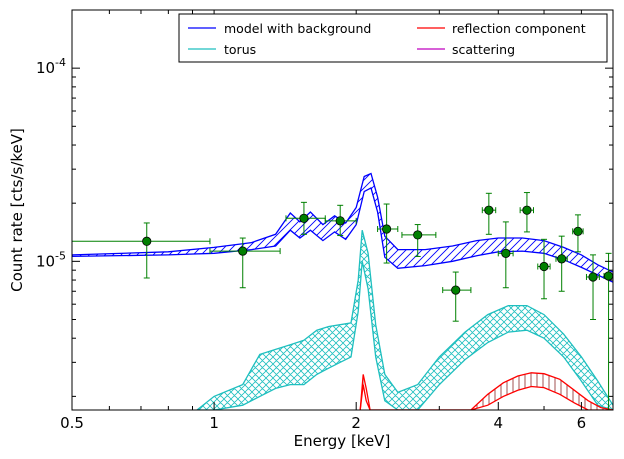 The image size is (624, 459). What do you see at coordinates (72, 423) in the screenshot?
I see `x-tick-label: 0.5` at bounding box center [72, 423].